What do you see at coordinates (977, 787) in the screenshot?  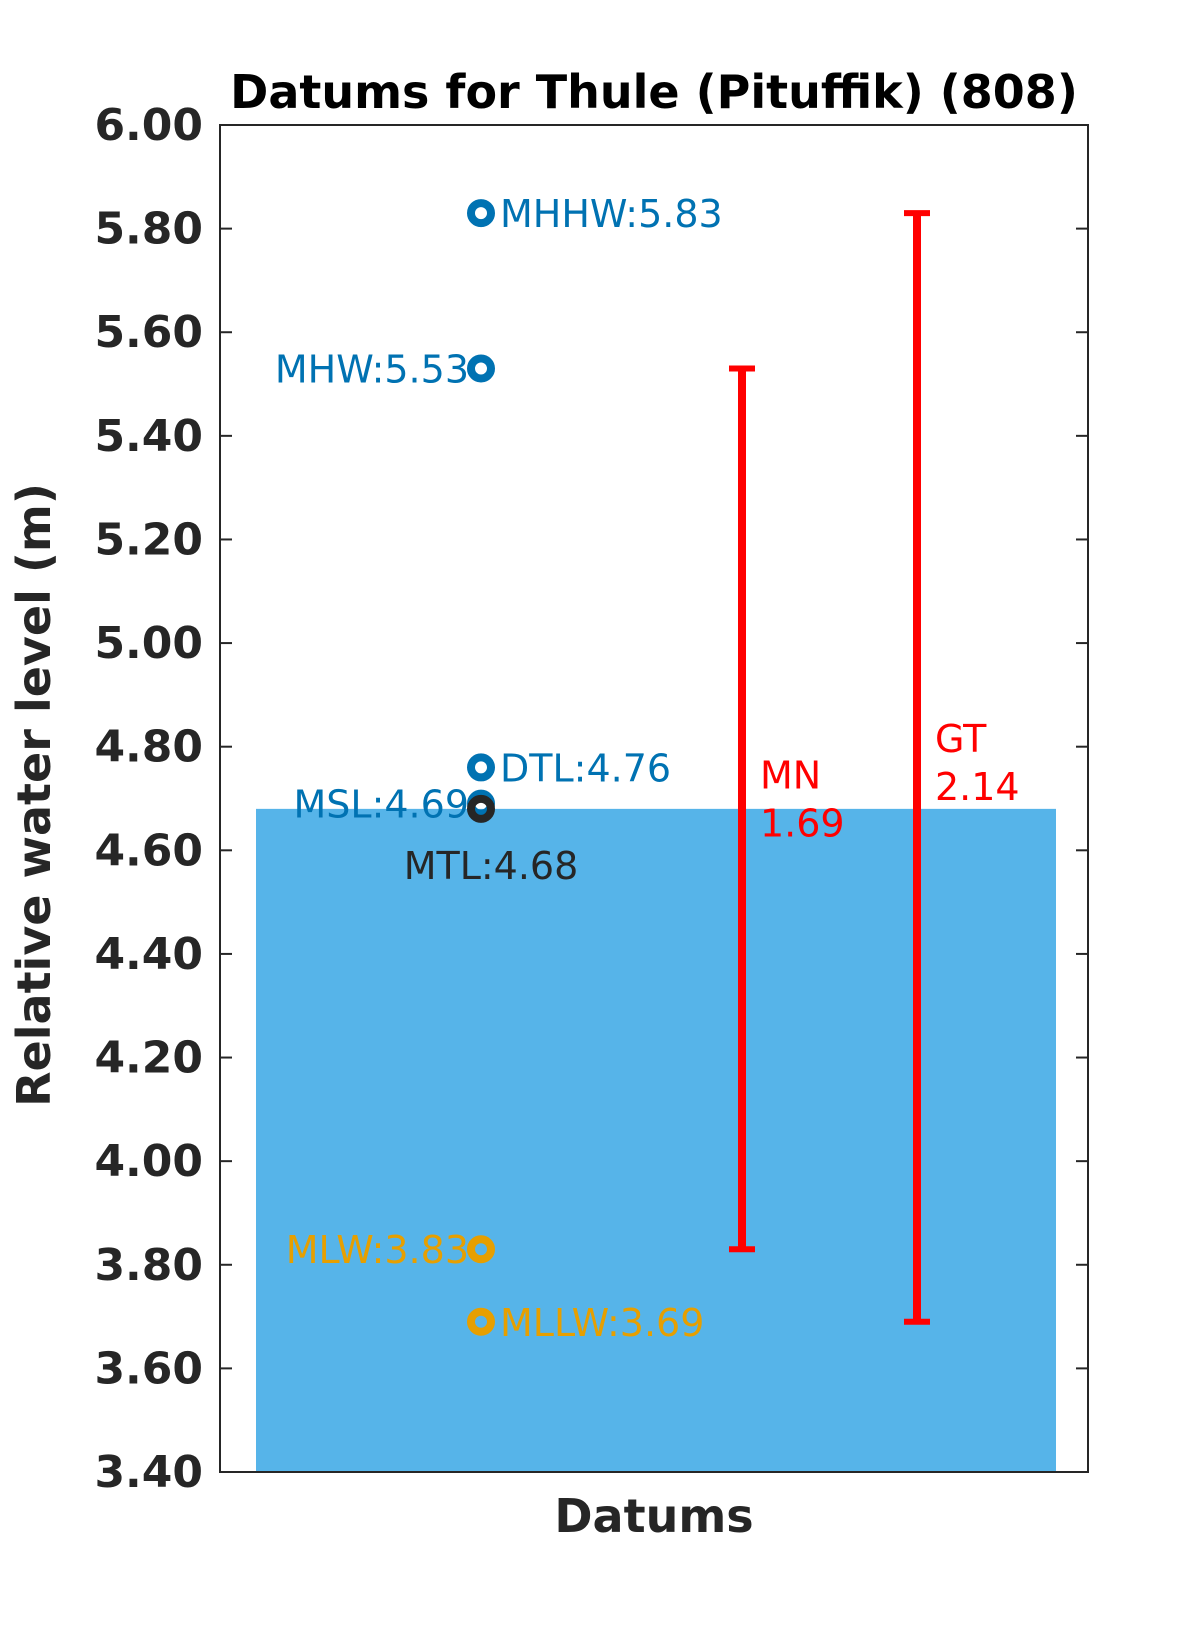 I see `range-value-gt: 2.14` at bounding box center [977, 787].